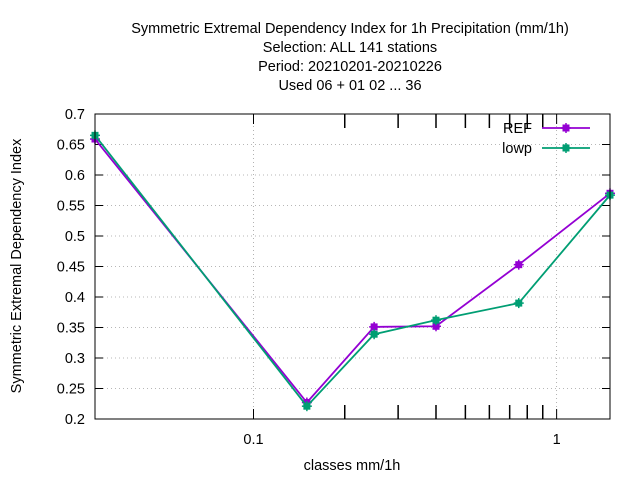 Image resolution: width=640 pixels, height=480 pixels. Describe the element at coordinates (546, 149) in the screenshot. I see `legend-entry-lowp: lowp` at that location.